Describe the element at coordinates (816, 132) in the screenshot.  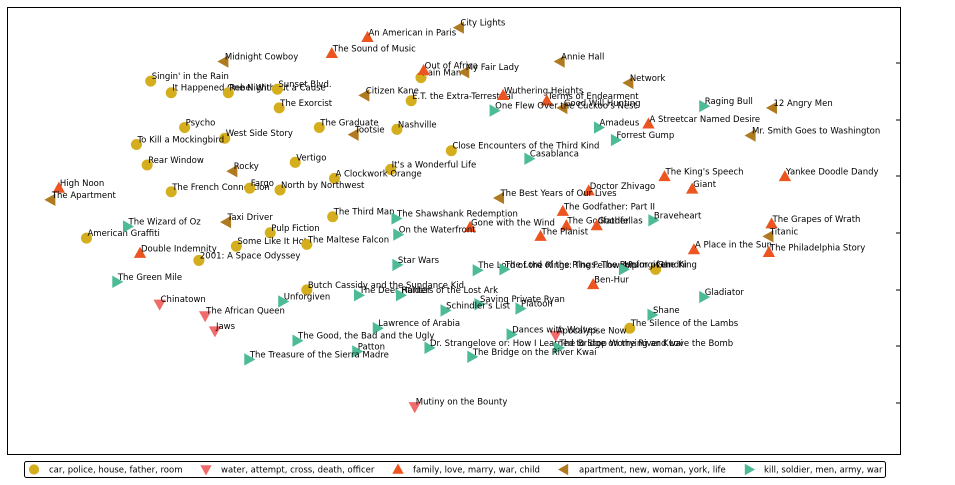
I see `point-label: Mr. Smith Goes to Washington` at that location.